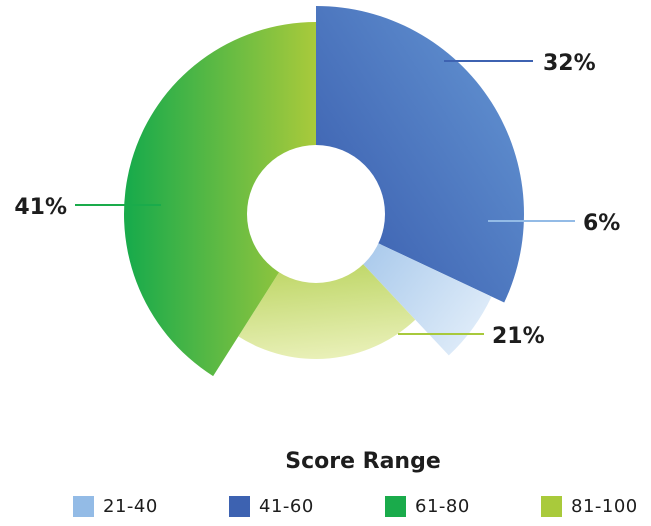 This screenshot has width=651, height=526. I want to click on legend-label-61-80: 61-80, so click(442, 506).